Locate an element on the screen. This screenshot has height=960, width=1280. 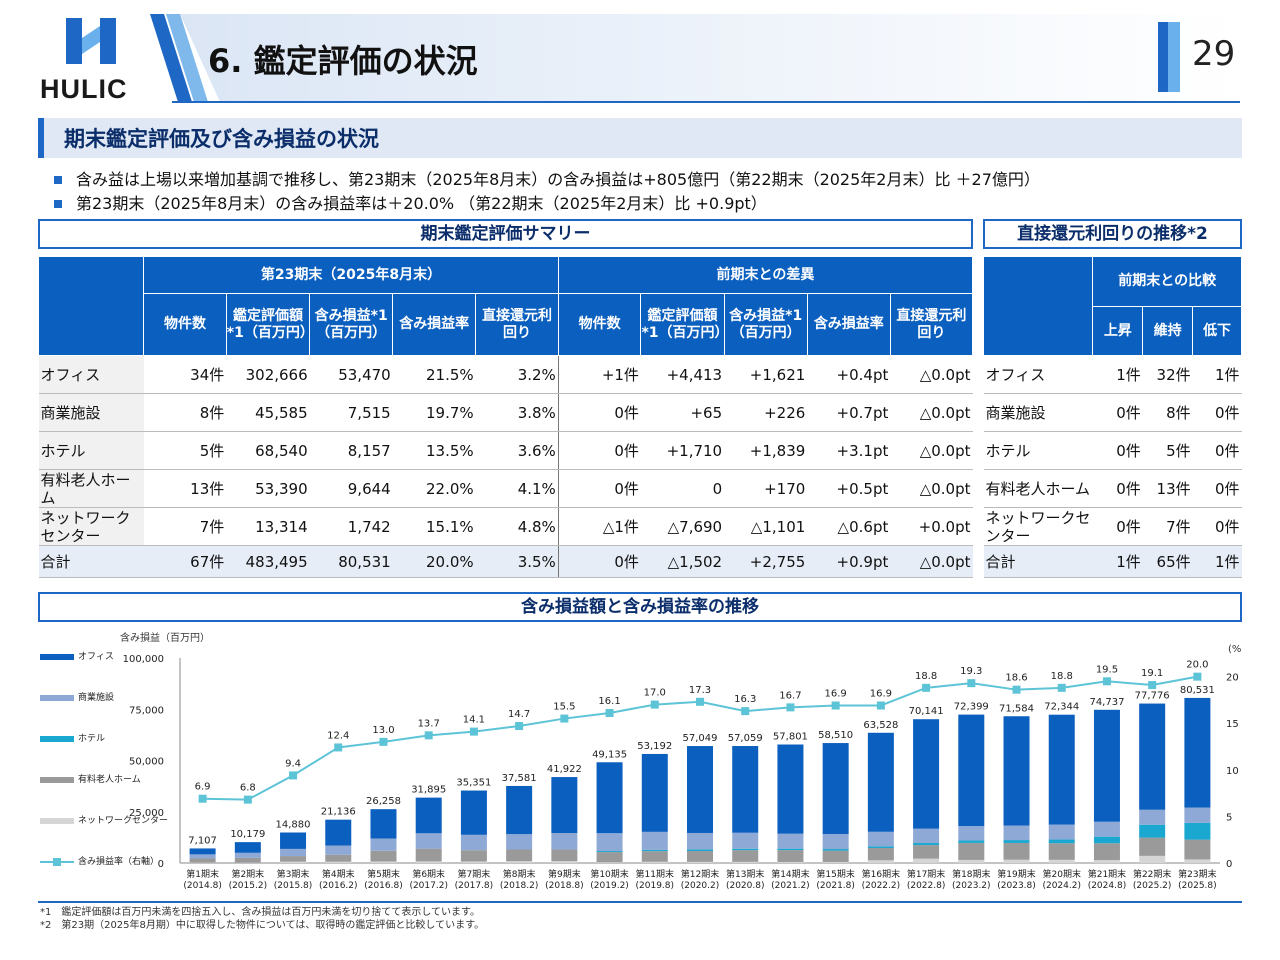
x-tick-label: 第14期末 is located at coordinates (790, 874).